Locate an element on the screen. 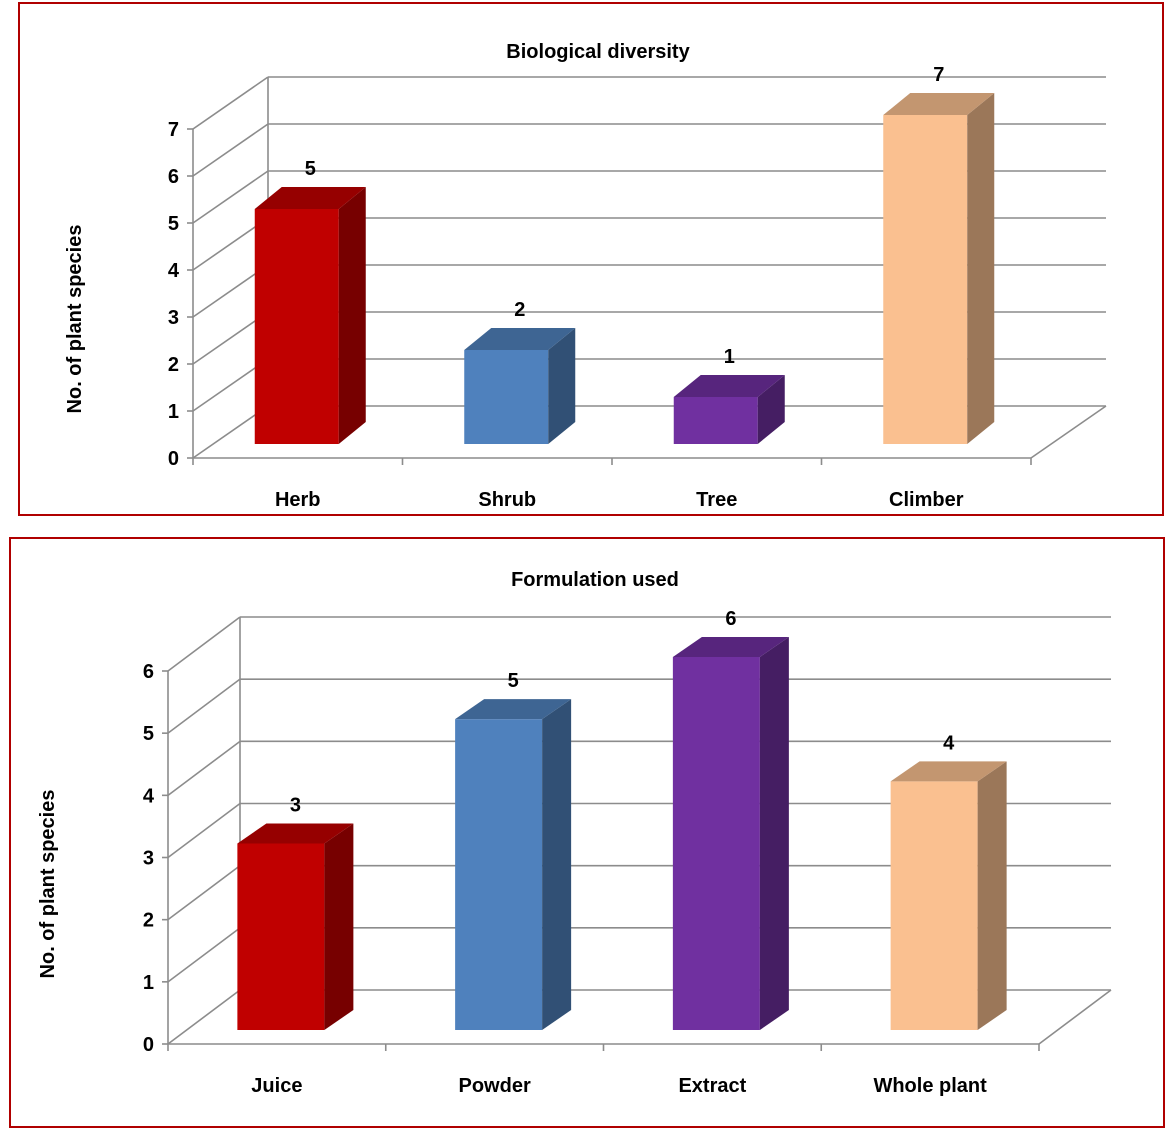  chart-title: Biological diversity is located at coordinates (598, 52).